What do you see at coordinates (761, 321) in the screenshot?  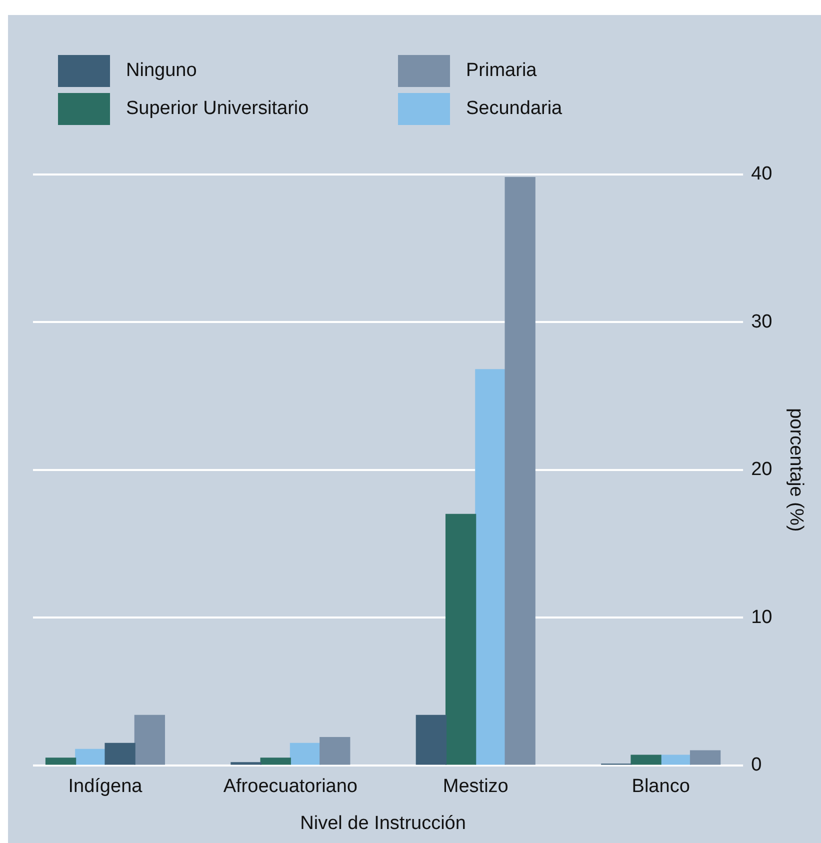 I see `y-tick-label: 30` at bounding box center [761, 321].